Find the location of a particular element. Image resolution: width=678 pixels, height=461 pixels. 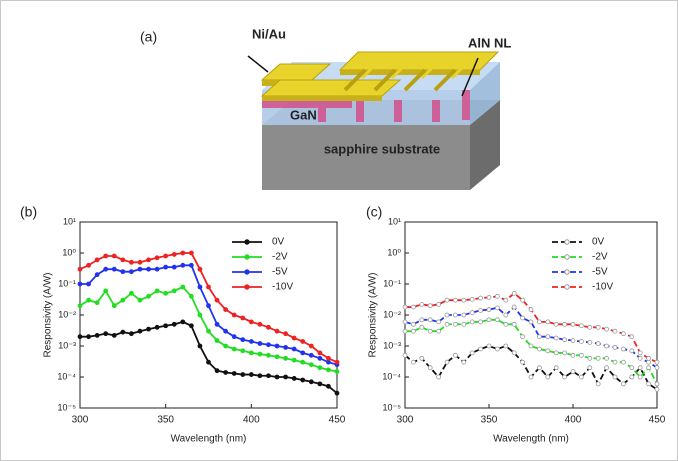

legend-label: -10V is located at coordinates (602, 287).